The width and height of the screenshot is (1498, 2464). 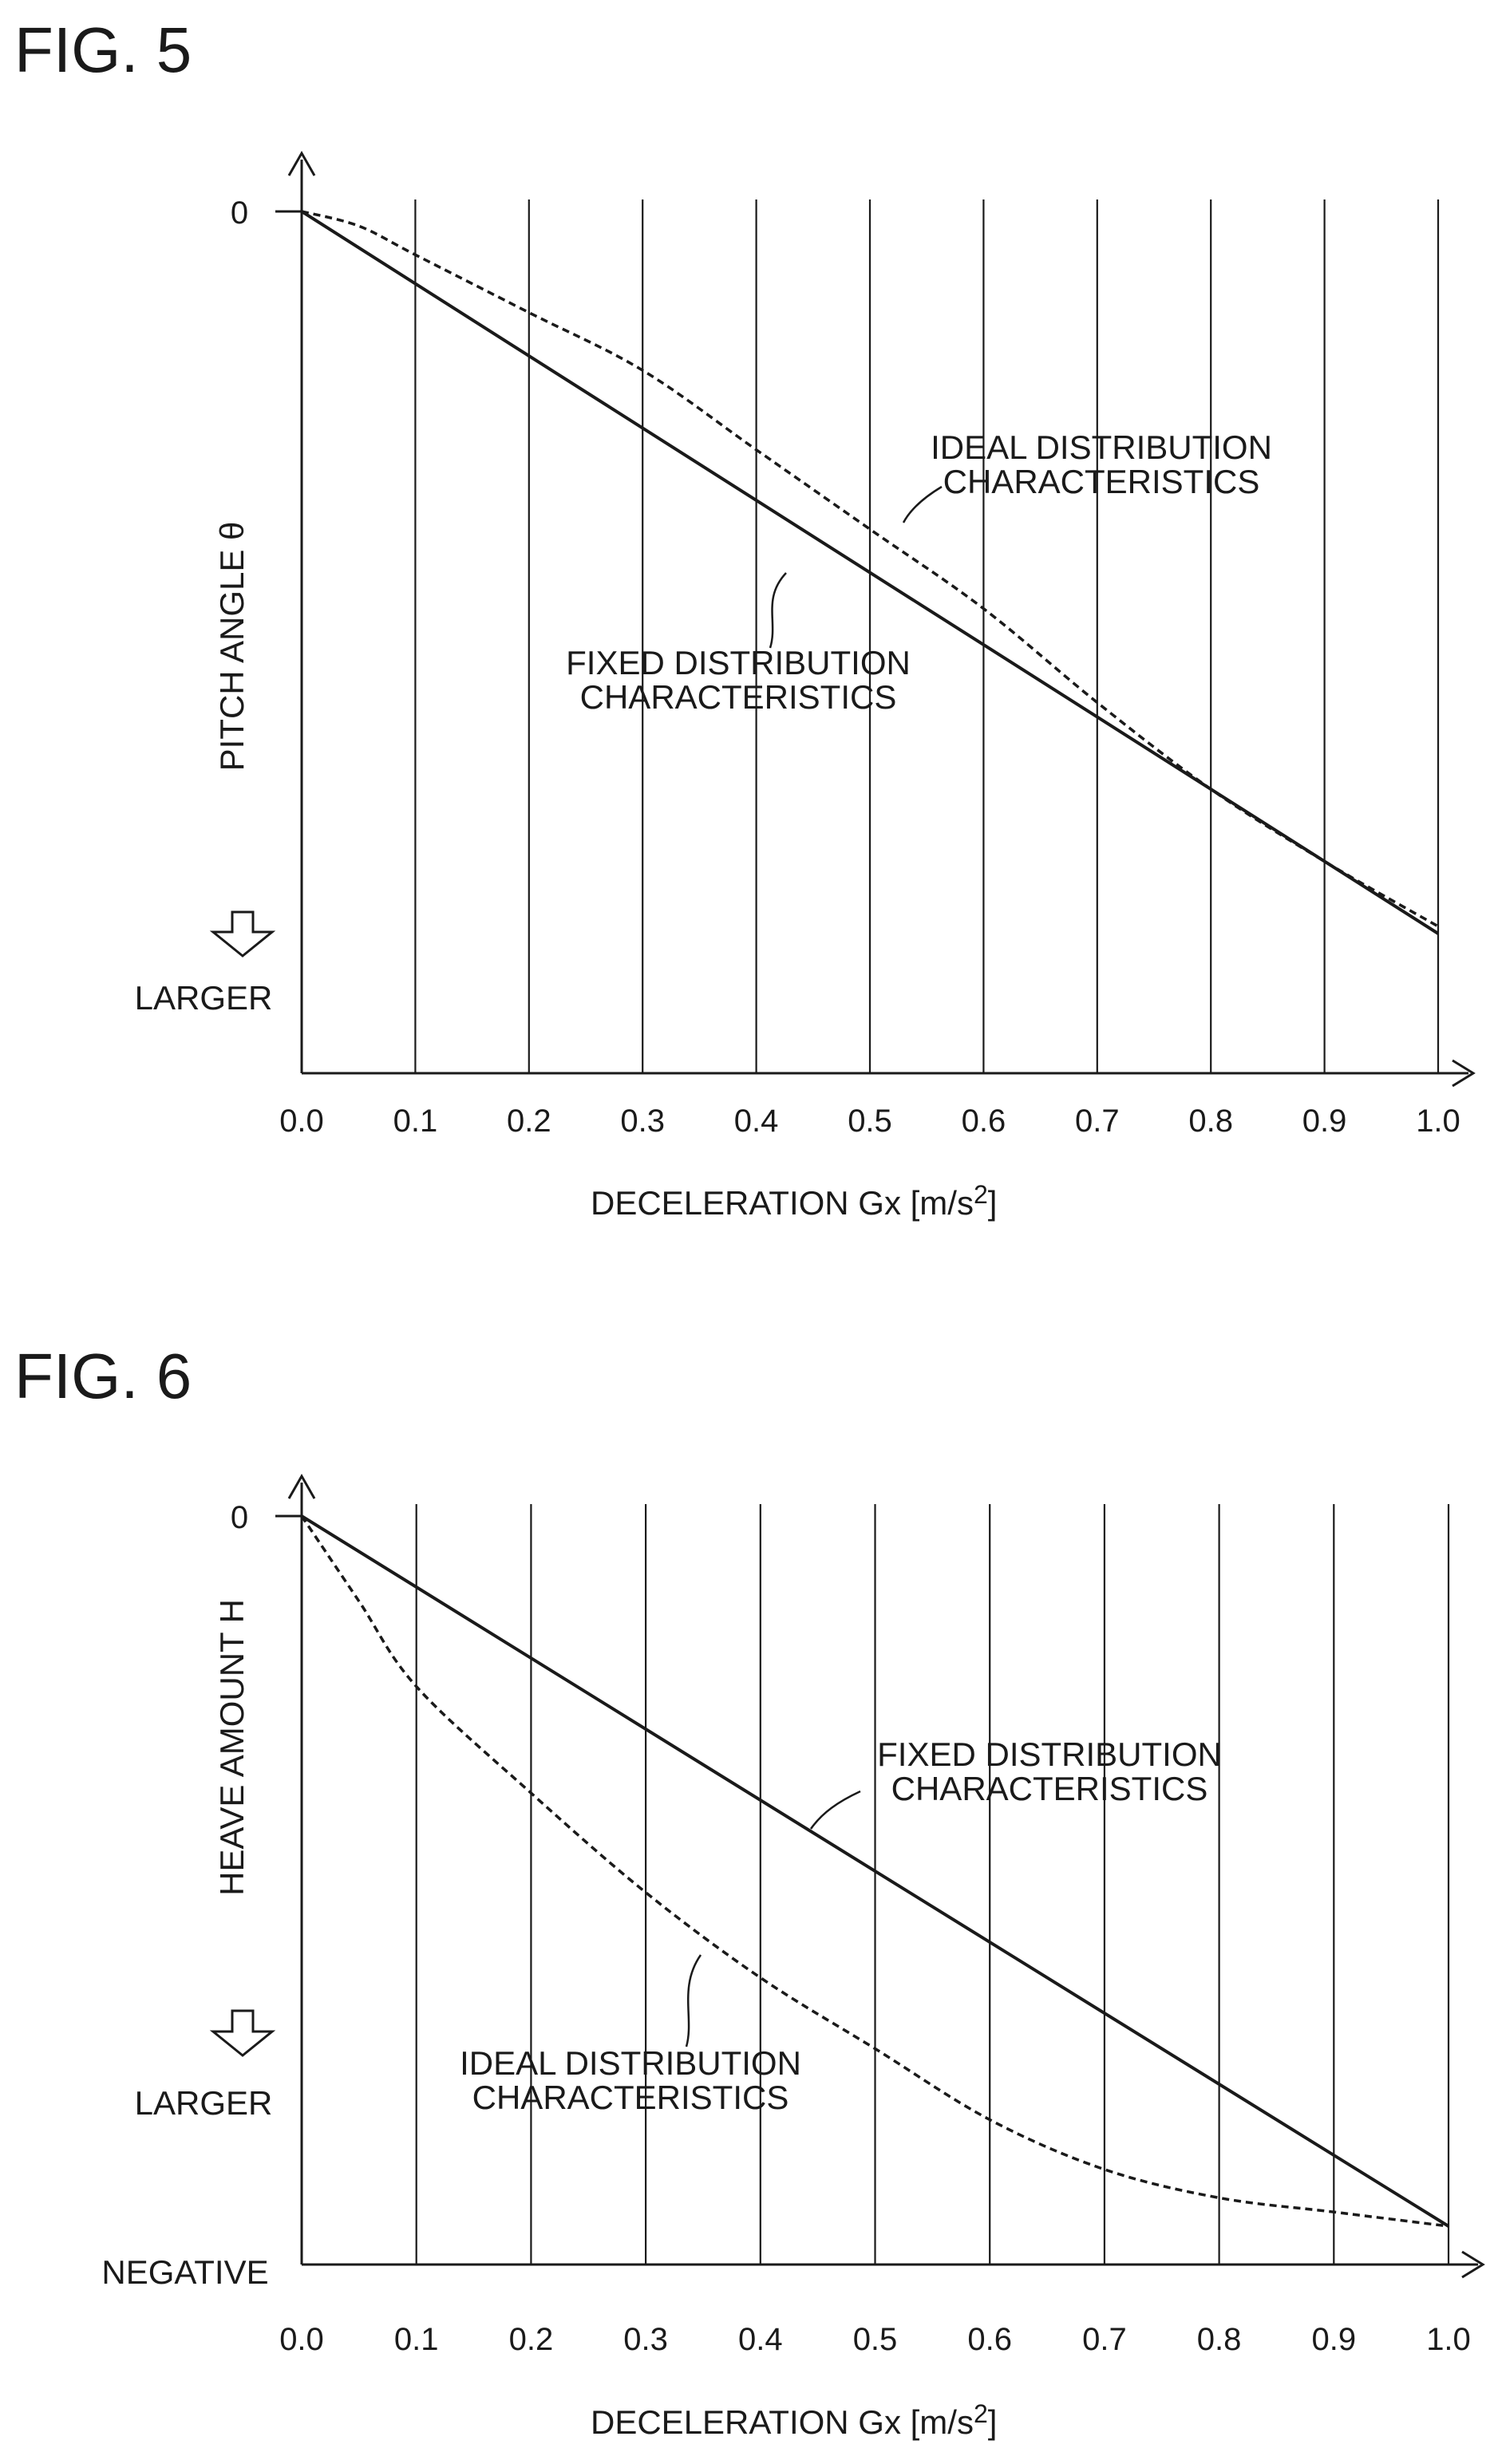 What do you see at coordinates (1333, 2339) in the screenshot?
I see `fig6-x-tick-label: 0.9` at bounding box center [1333, 2339].